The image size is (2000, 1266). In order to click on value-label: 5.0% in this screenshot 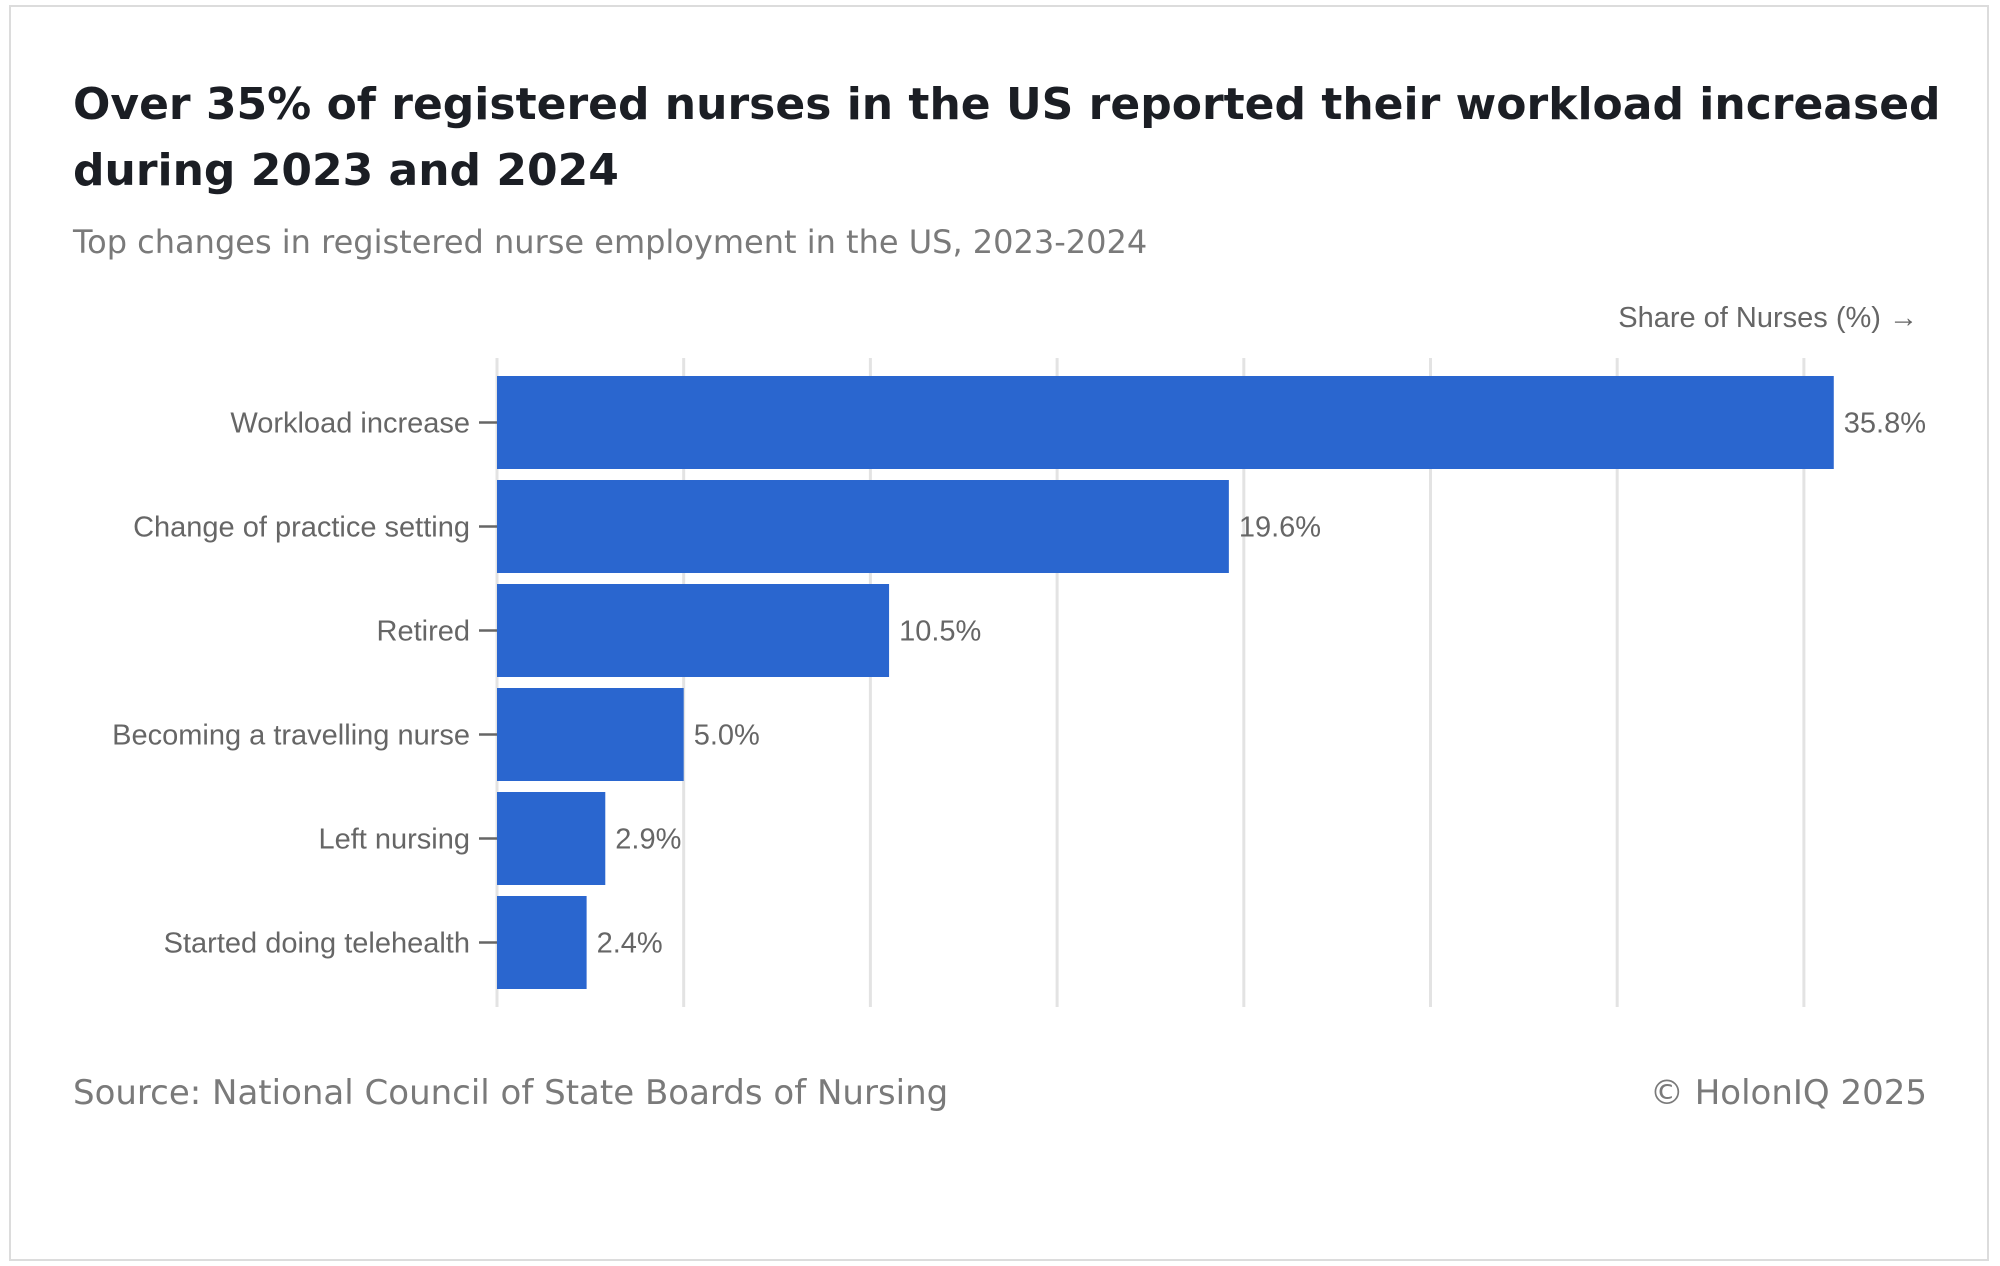, I will do `click(727, 736)`.